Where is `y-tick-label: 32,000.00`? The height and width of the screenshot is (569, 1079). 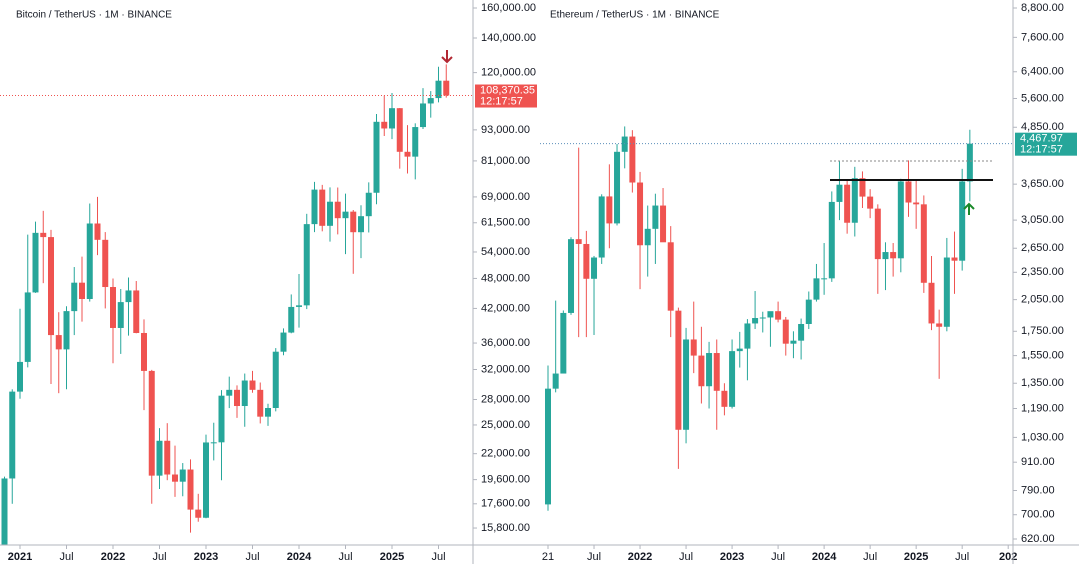
y-tick-label: 32,000.00 is located at coordinates (505, 369).